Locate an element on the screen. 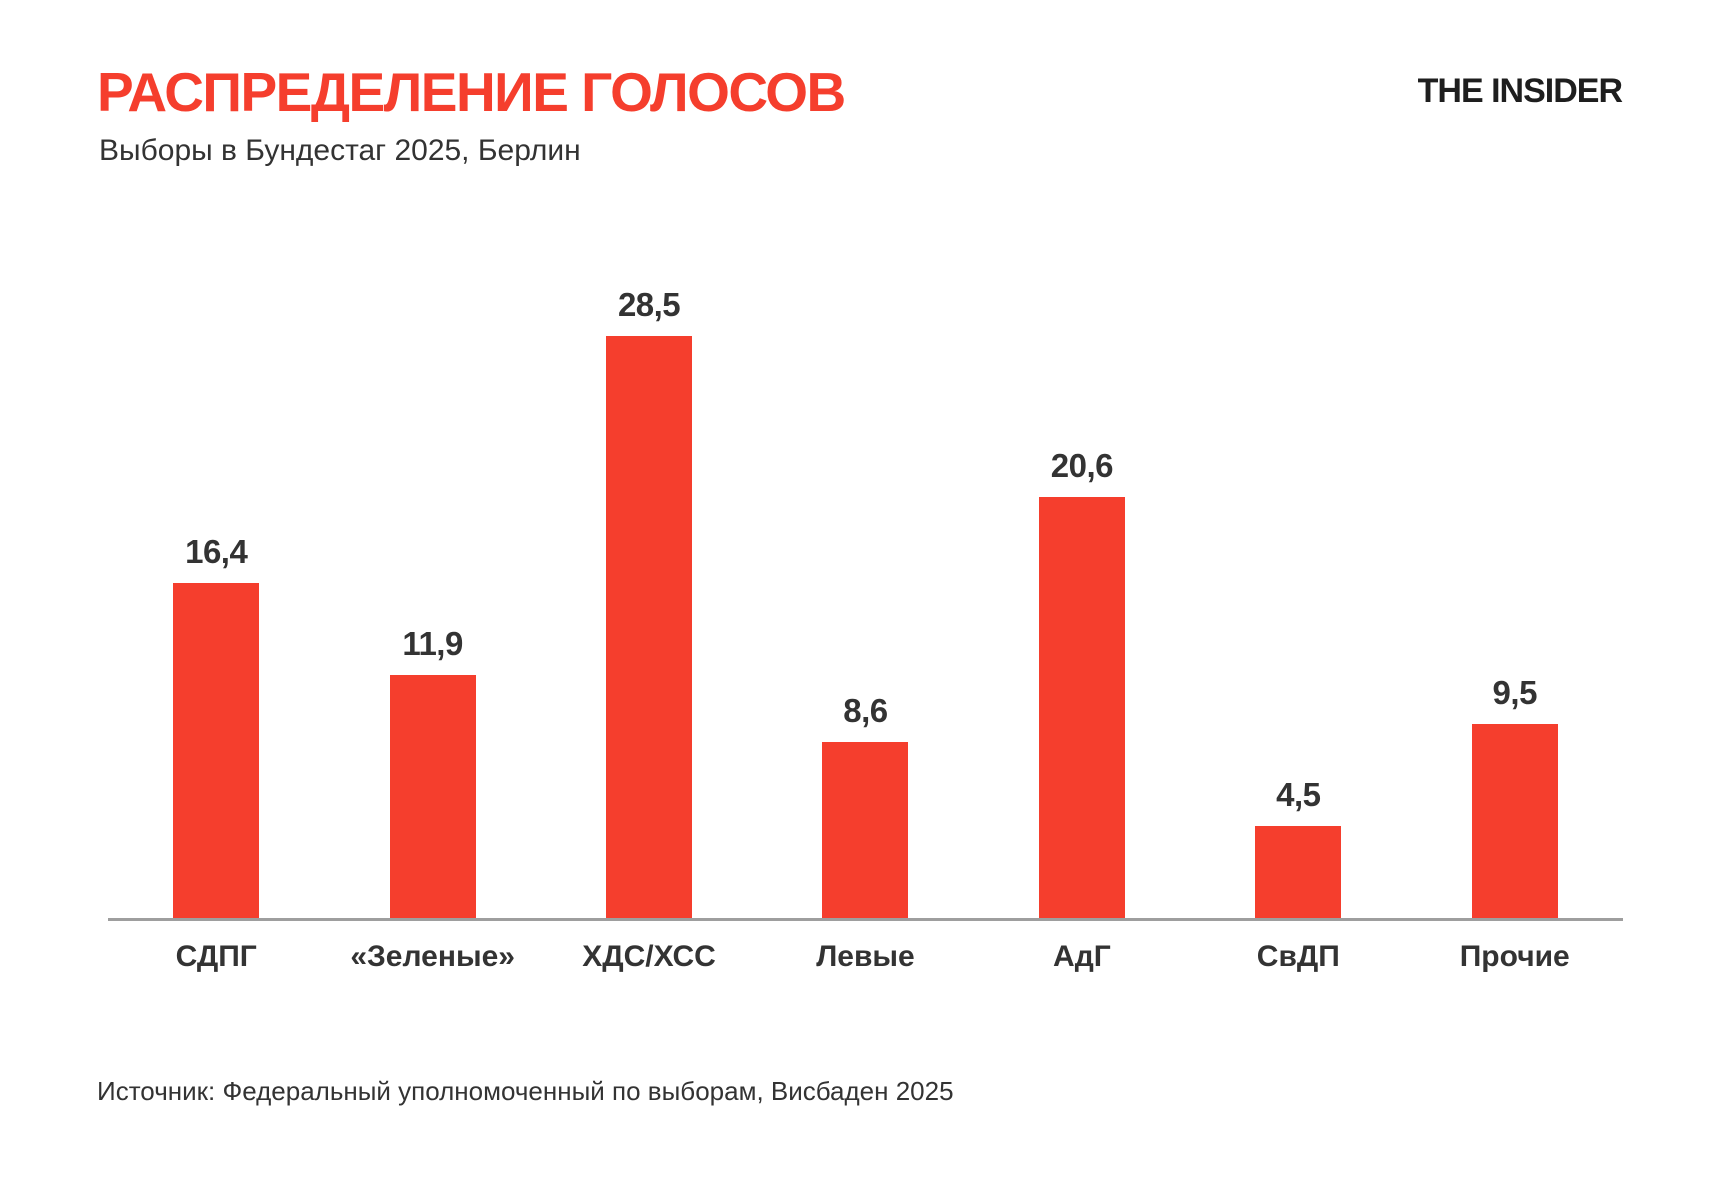 The height and width of the screenshot is (1191, 1732). category-labels-row: СДПГ «Зеленые» ХДС/ХСС Левые АдГ СвДП Прочие is located at coordinates (865, 957).